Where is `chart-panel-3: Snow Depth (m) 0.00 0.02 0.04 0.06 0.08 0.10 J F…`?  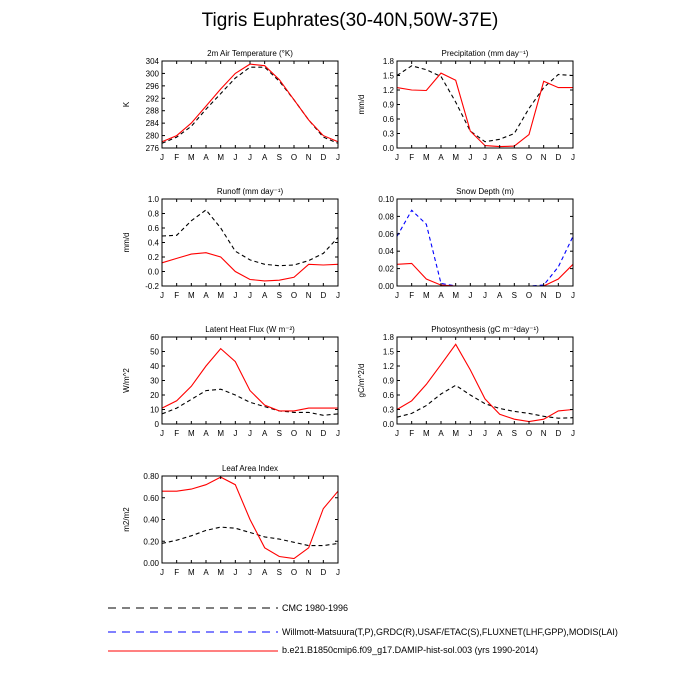 chart-panel-3: Snow Depth (m) 0.00 0.02 0.04 0.06 0.08 0.10 J F… is located at coordinates (476, 243).